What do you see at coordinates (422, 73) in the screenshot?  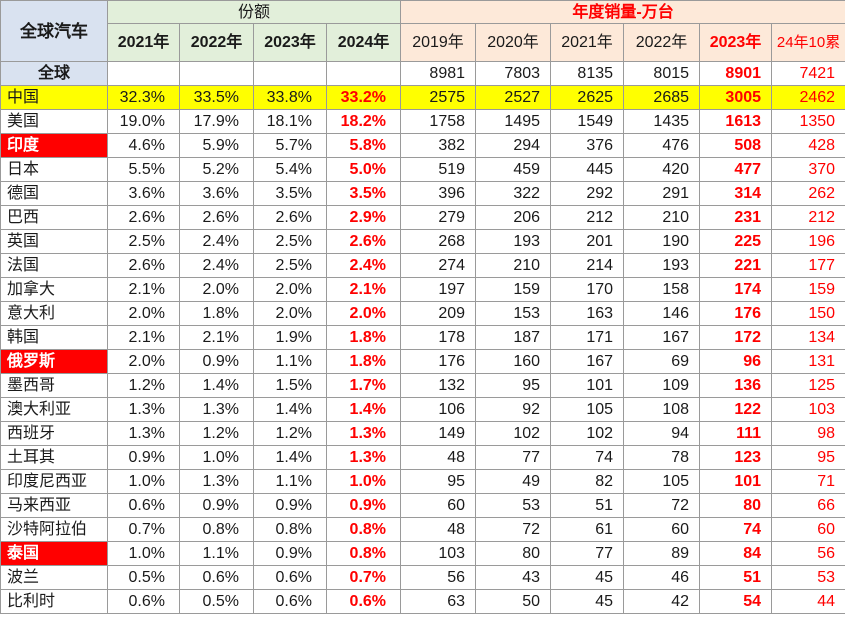 I see `world-row: 全球 8981 7803 8135 8015 8901 7421` at bounding box center [422, 73].